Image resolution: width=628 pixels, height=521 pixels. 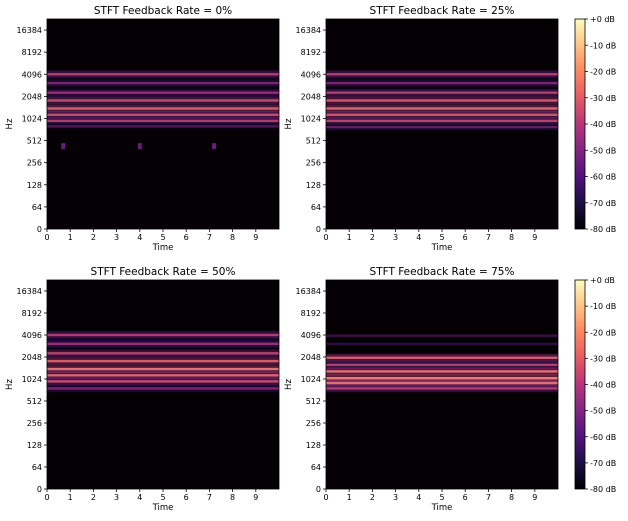 I want to click on panel-title: STFT Feedback Rate = 50%, so click(x=163, y=272).